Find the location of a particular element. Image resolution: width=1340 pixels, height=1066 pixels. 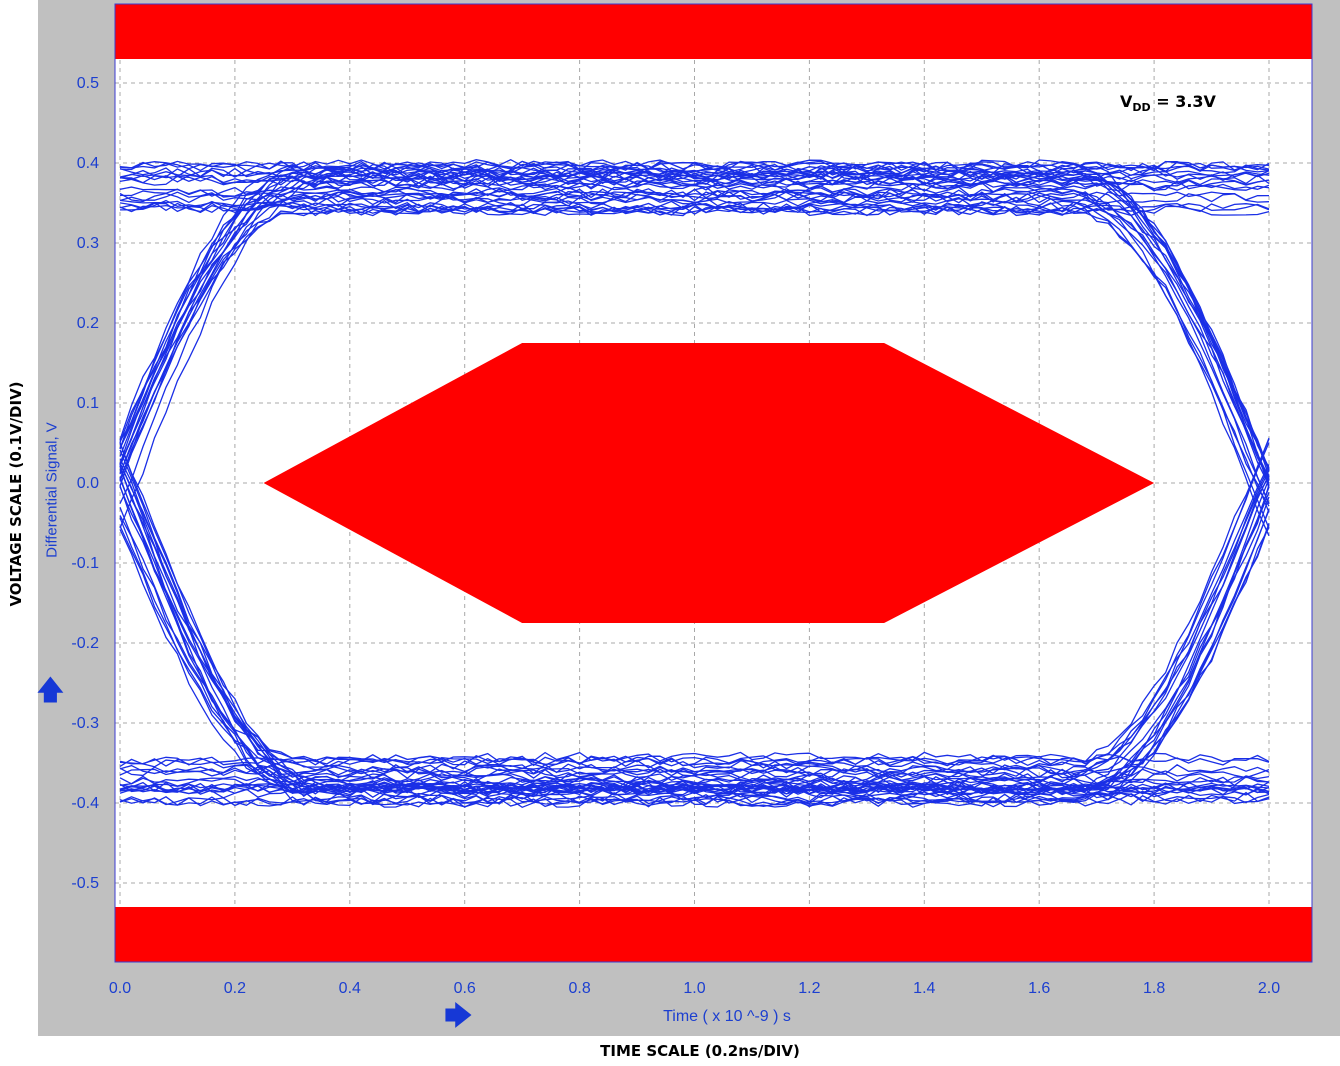

y-tick-label: 0.1 is located at coordinates (88, 403).